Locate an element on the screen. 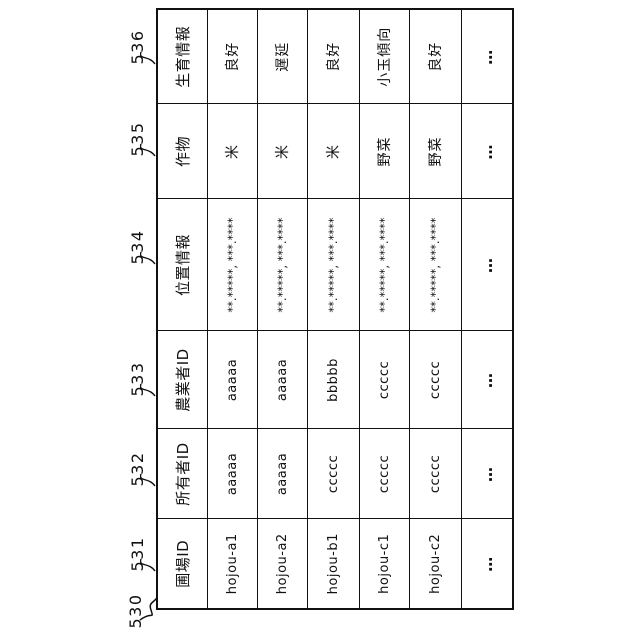 The image size is (640, 640). ref-label-533: 533 is located at coordinates (142, 379).